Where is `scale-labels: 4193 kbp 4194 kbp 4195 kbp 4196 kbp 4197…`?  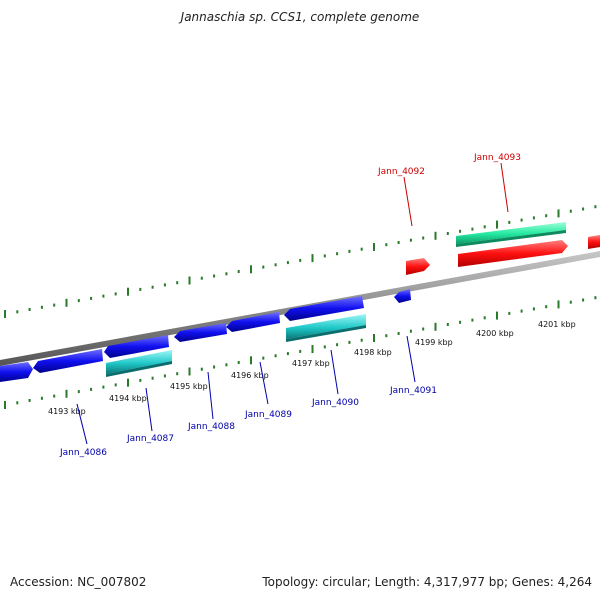 scale-labels: 4193 kbp 4194 kbp 4195 kbp 4196 kbp 4197… is located at coordinates (312, 368).